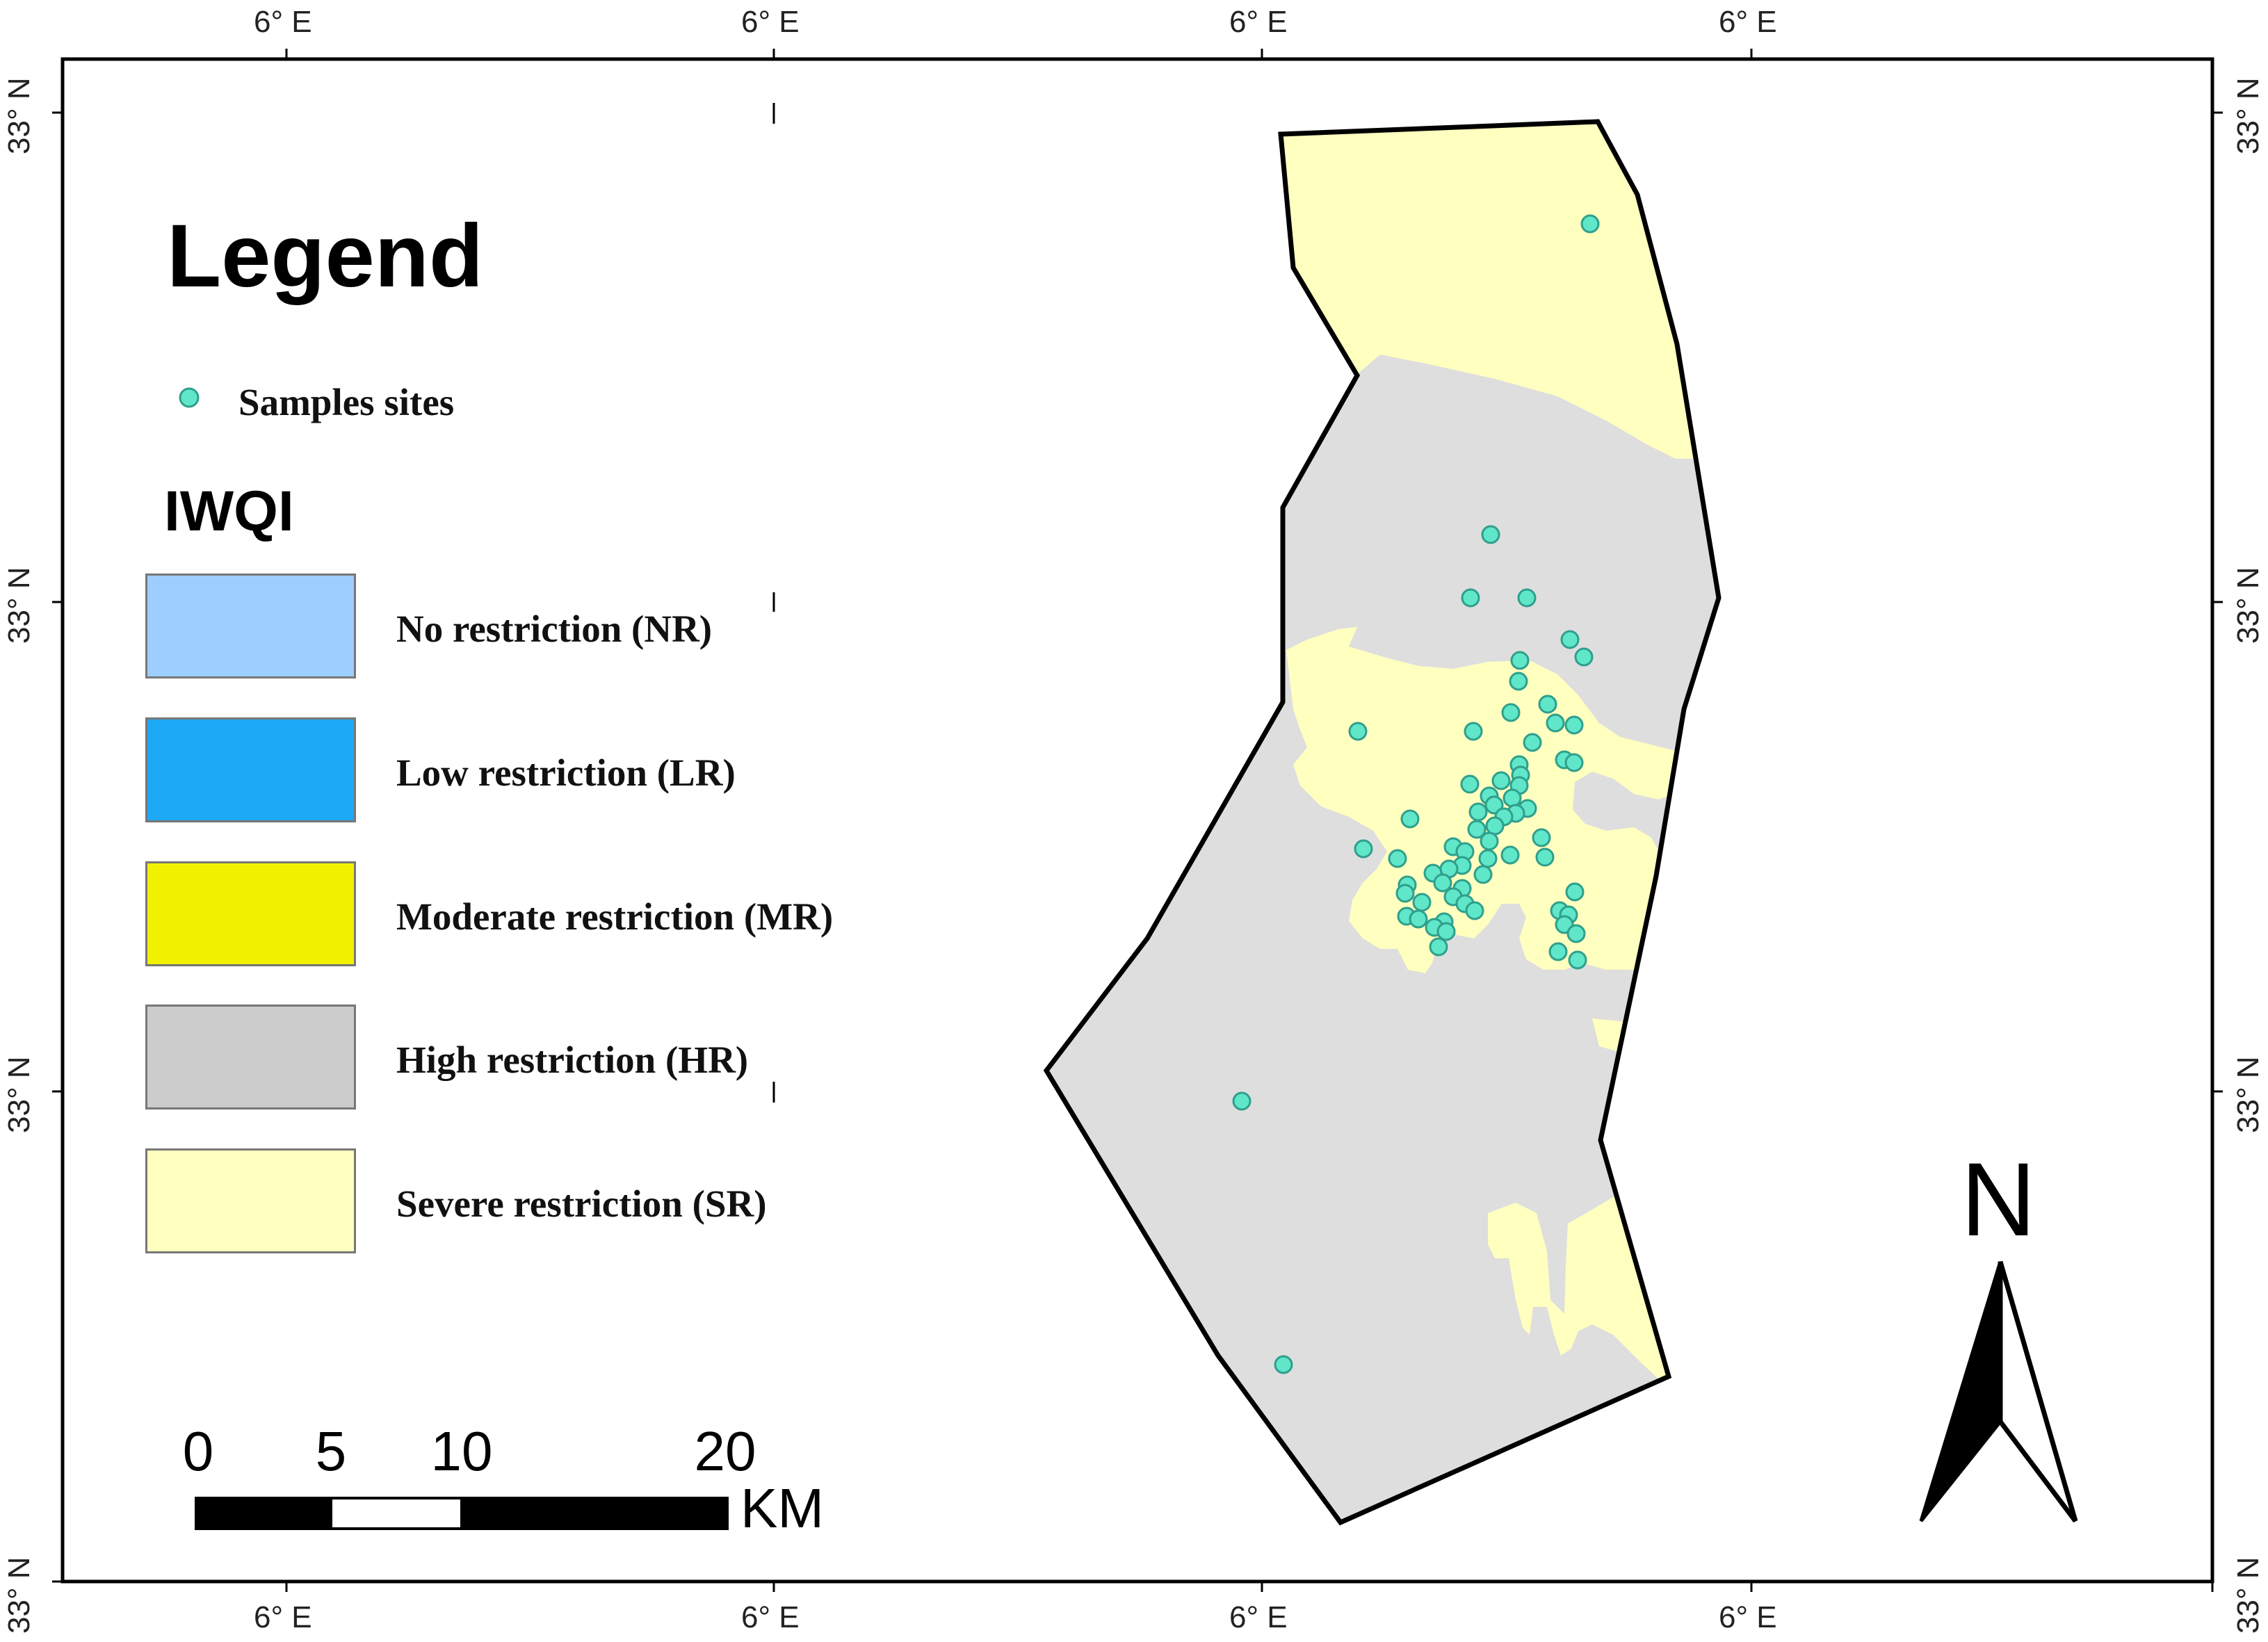  Describe the element at coordinates (250, 1200) in the screenshot. I see `swatch-severe-restriction` at that location.